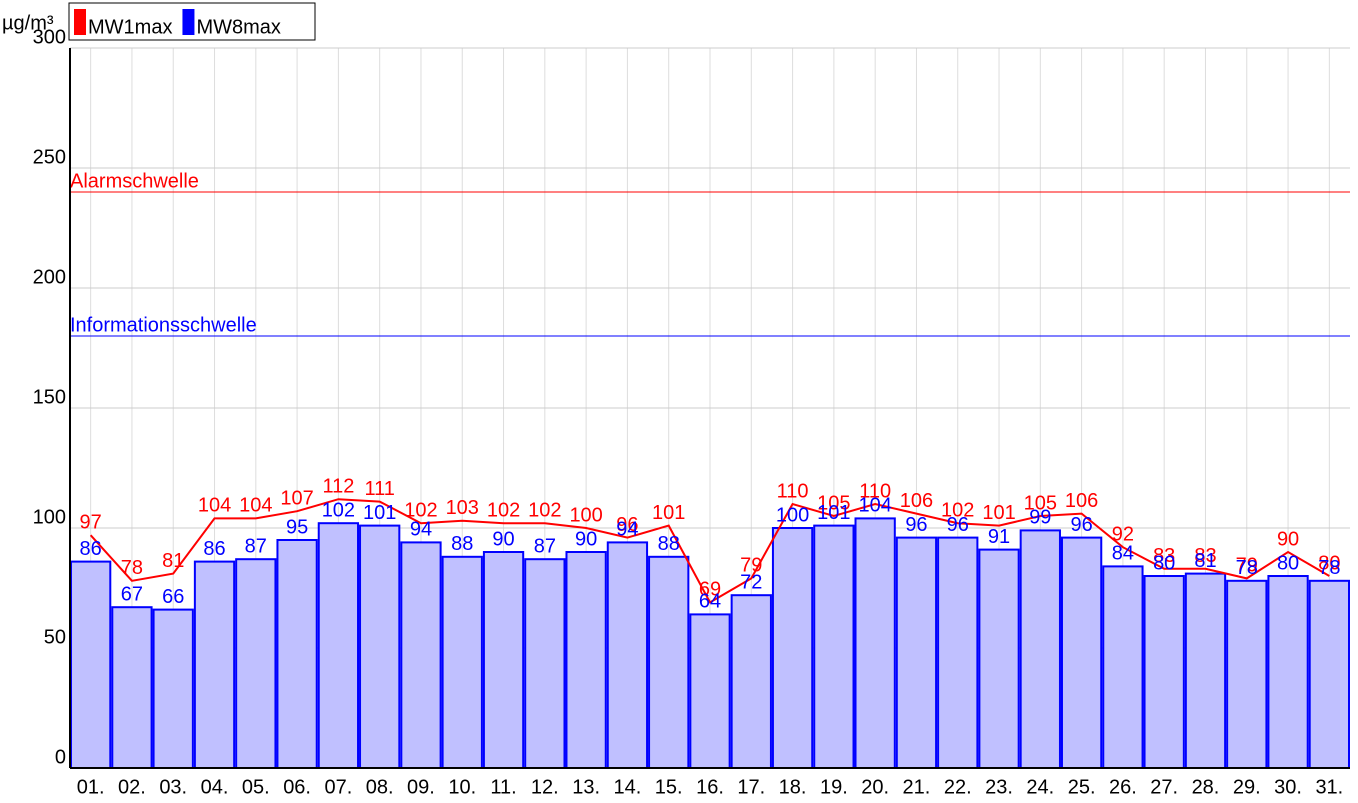 The height and width of the screenshot is (803, 1358). Describe the element at coordinates (28, 23) in the screenshot. I see `y-axis-label: µg/m³` at that location.